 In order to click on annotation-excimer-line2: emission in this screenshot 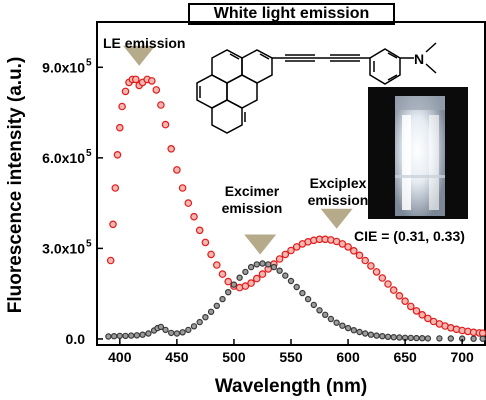, I will do `click(252, 208)`.